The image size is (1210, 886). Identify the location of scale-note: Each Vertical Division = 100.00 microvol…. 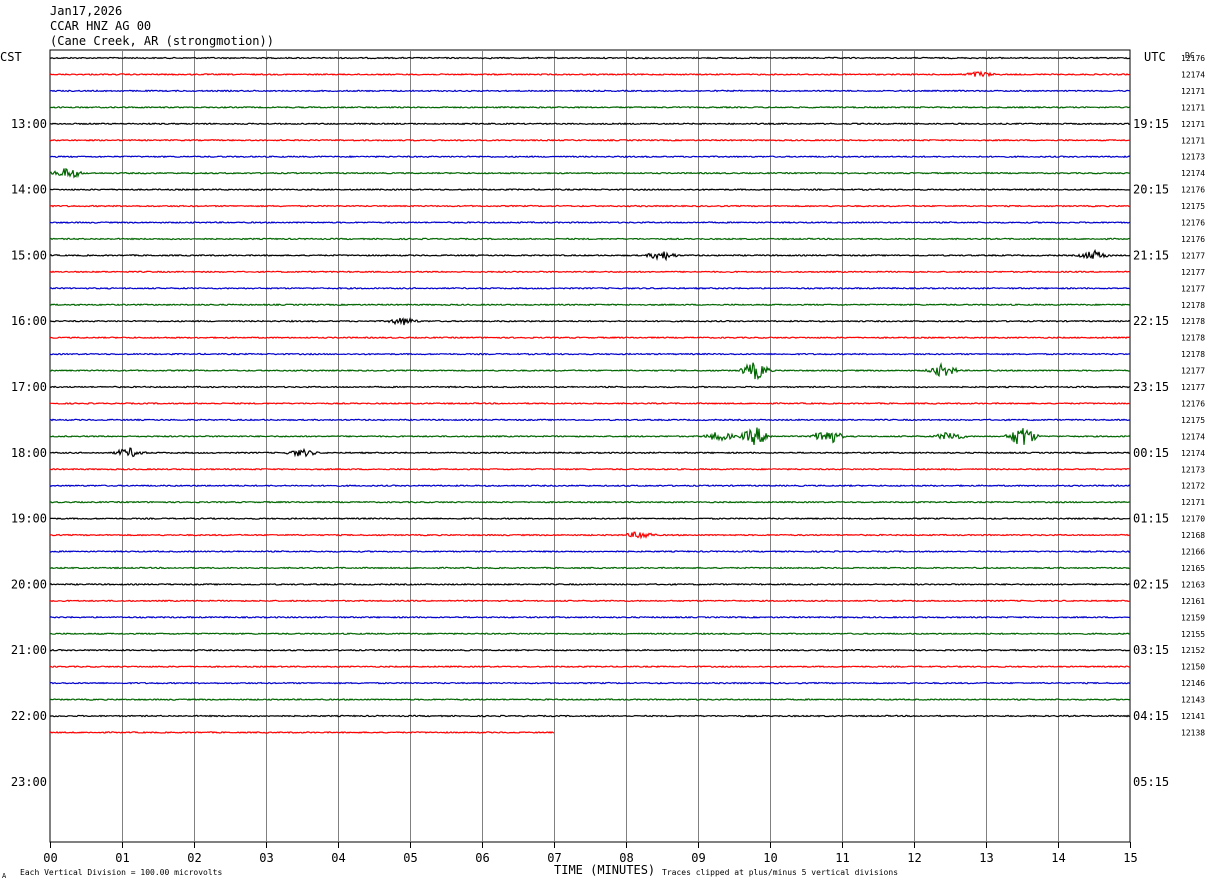
(121, 872).